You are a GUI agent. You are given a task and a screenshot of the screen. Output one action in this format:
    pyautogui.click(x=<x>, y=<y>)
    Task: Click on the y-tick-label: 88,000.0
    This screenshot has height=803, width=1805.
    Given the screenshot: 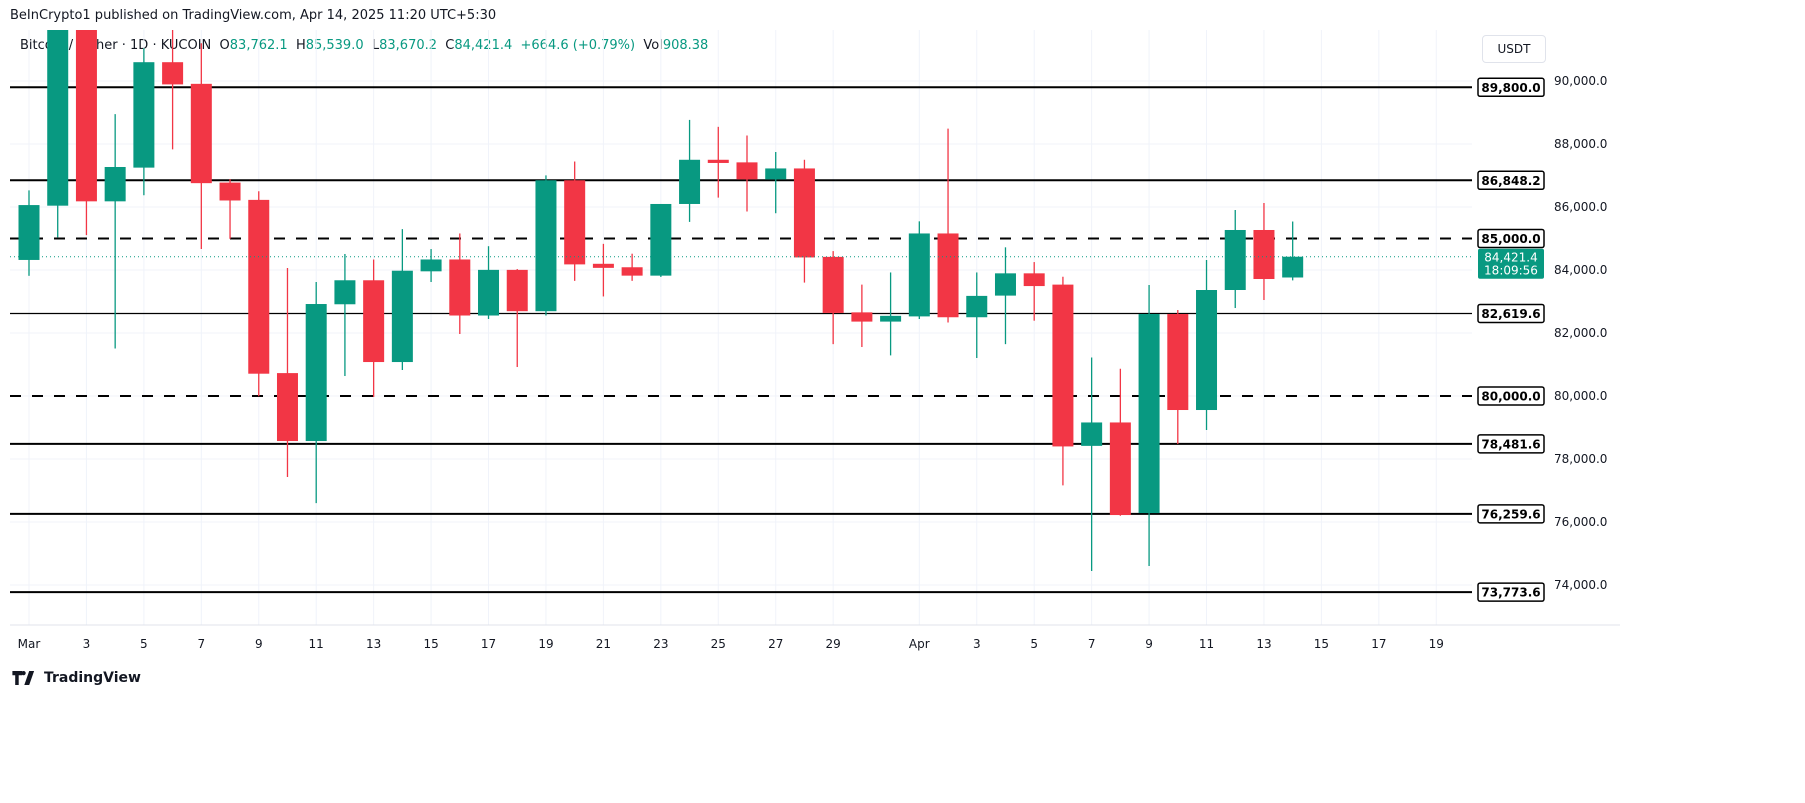 What is the action you would take?
    pyautogui.click(x=1580, y=144)
    